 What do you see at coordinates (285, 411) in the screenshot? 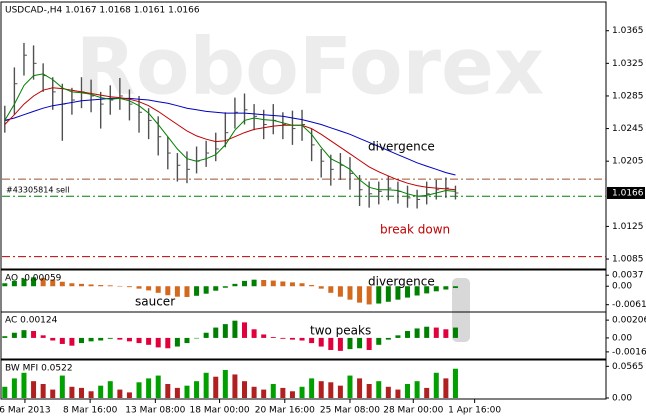
I see `x-tick-label: 20 Mar 16:00` at bounding box center [285, 411].